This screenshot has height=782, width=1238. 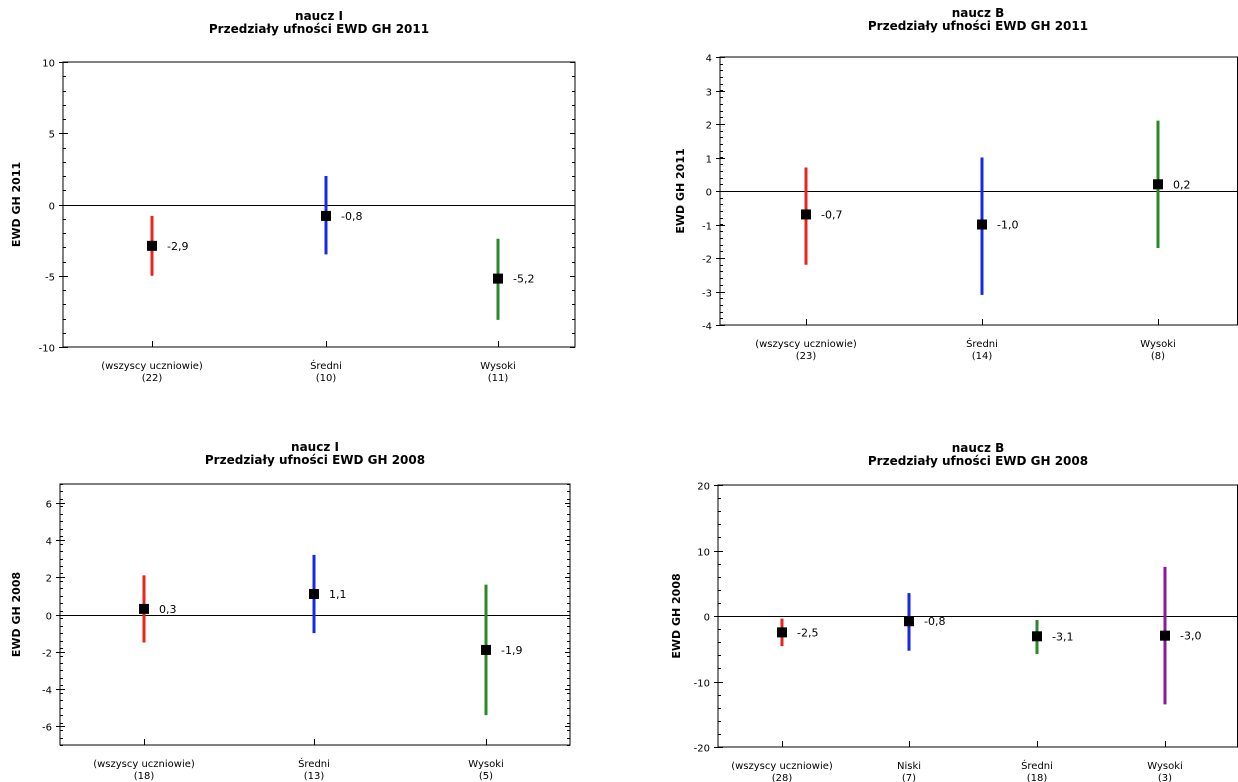 What do you see at coordinates (1158, 356) in the screenshot?
I see `x-tick-count: (8)` at bounding box center [1158, 356].